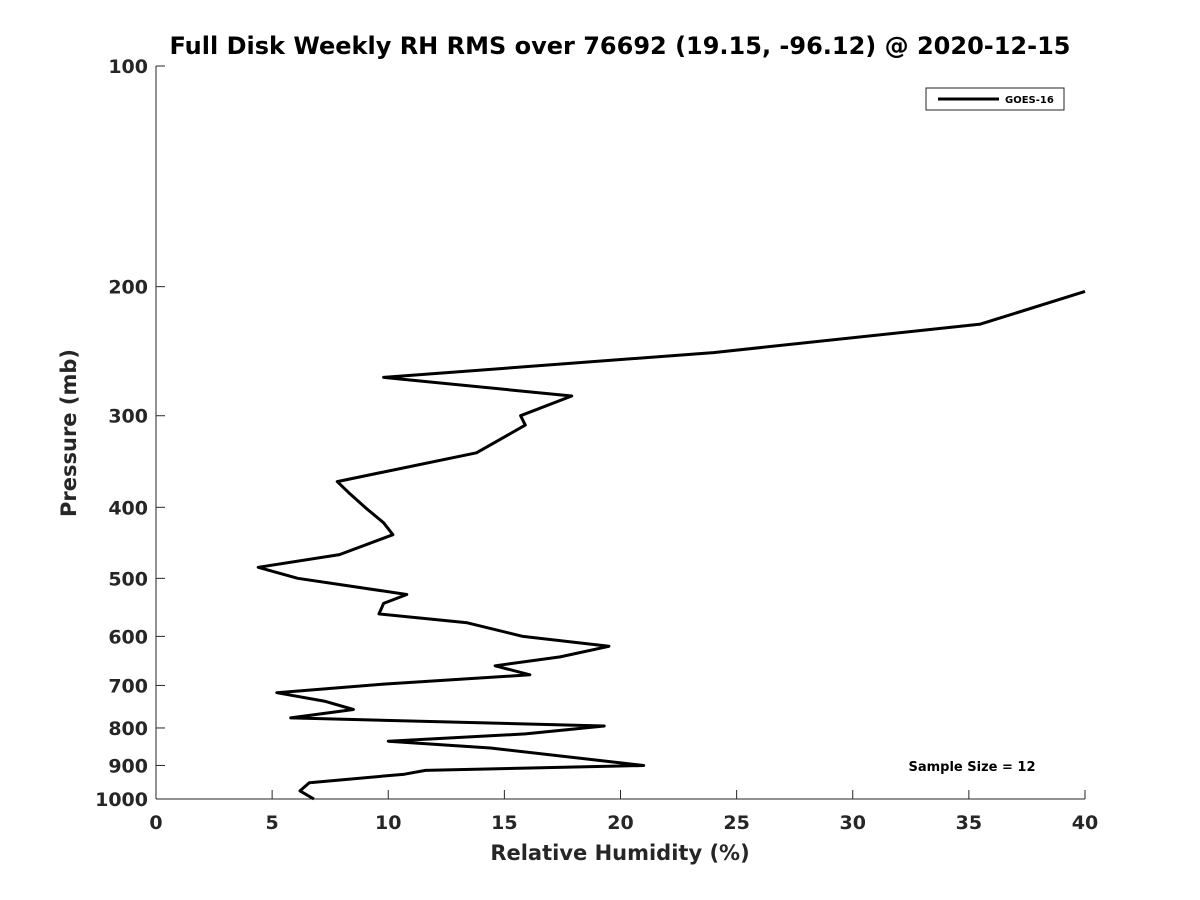 The width and height of the screenshot is (1200, 900). I want to click on y-tick-label: 100, so click(128, 67).